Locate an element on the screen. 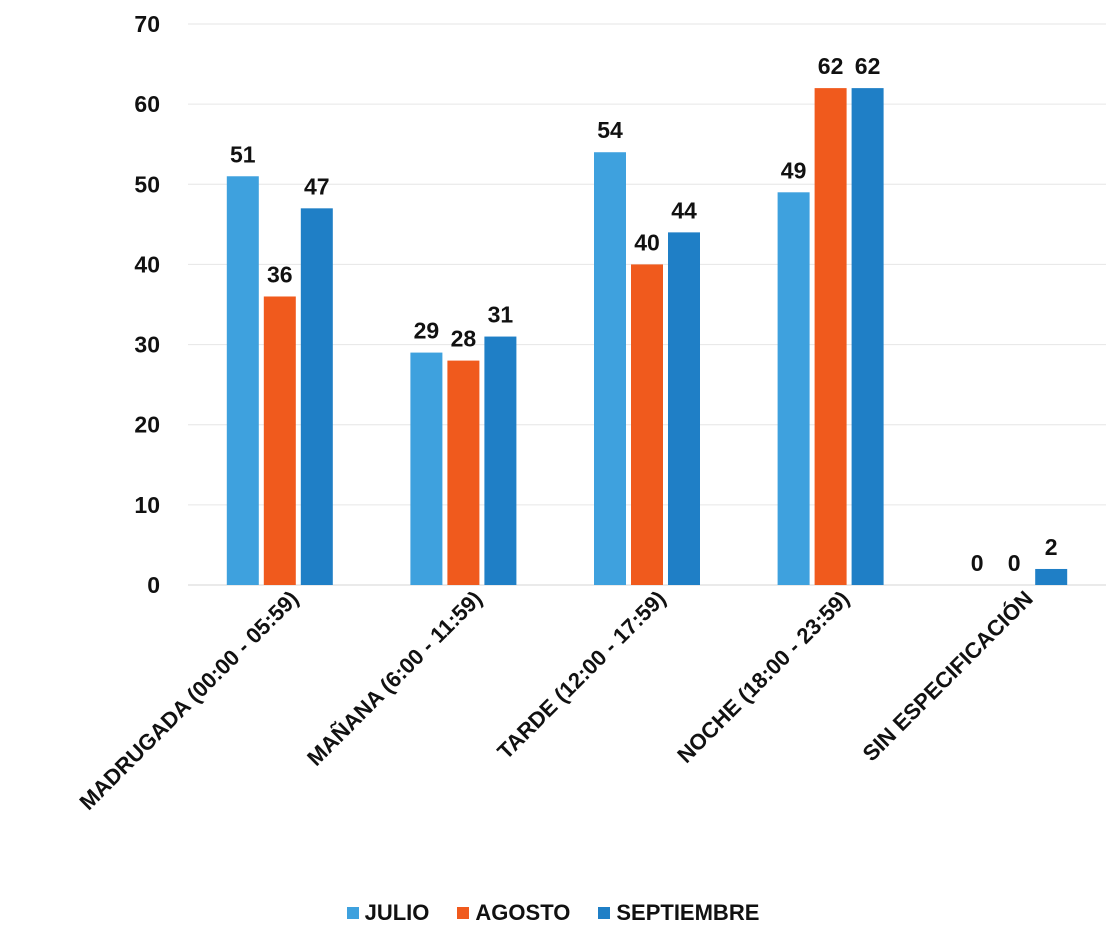 This screenshot has width=1106, height=931. legend-swatch-julio is located at coordinates (352, 913).